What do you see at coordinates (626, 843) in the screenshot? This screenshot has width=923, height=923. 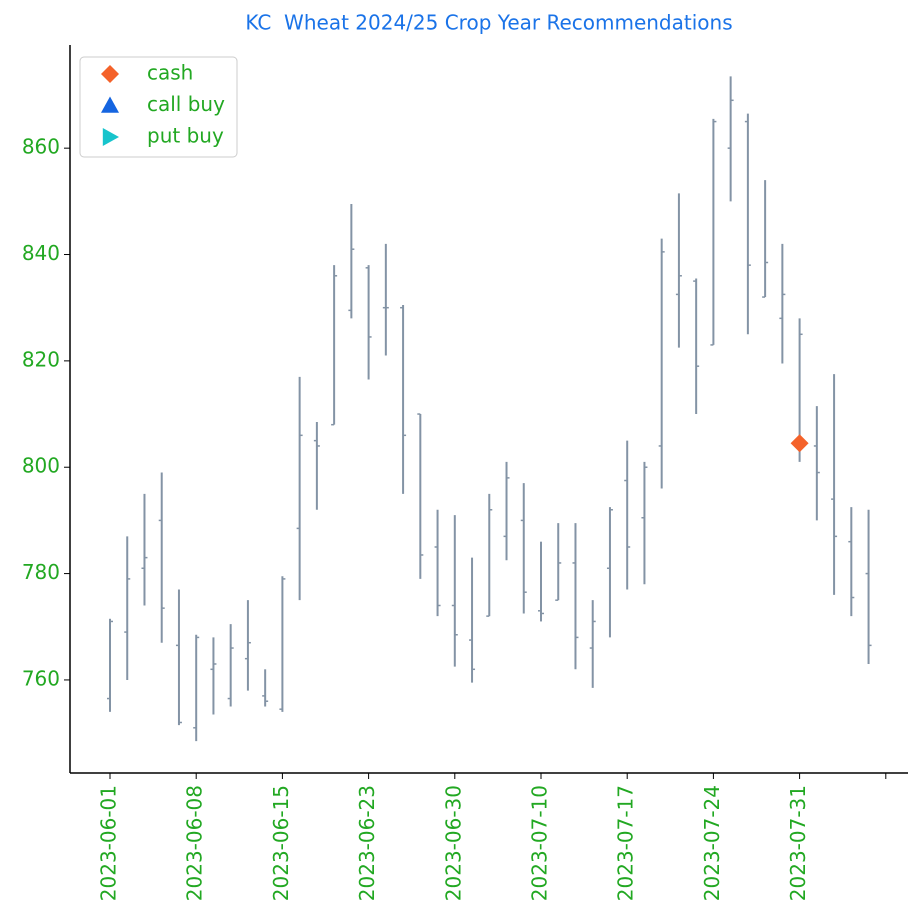 I see `x-tick-label: 2023-07-17` at bounding box center [626, 843].